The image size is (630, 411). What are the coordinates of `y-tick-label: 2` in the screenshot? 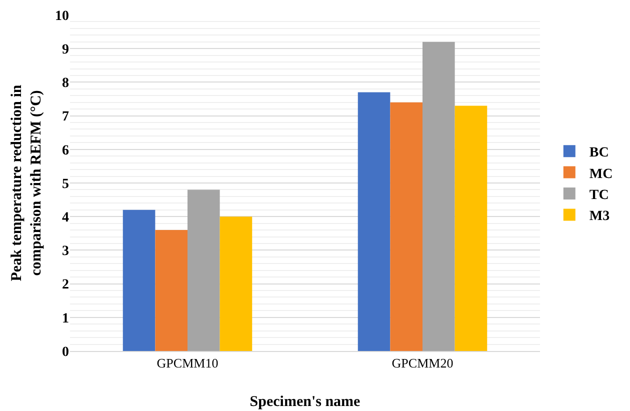 It's located at (65, 285).